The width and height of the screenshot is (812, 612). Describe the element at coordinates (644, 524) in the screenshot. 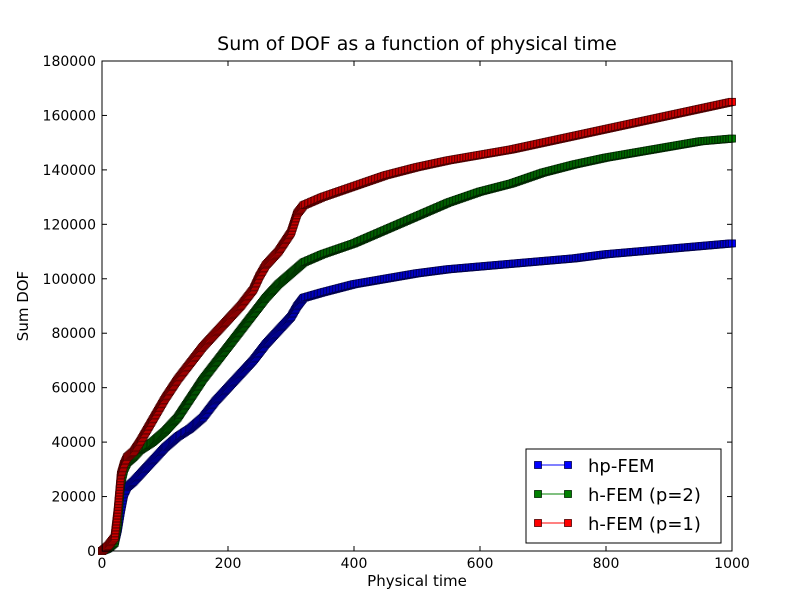

I see `legend-label: h-FEM (p=1)` at that location.